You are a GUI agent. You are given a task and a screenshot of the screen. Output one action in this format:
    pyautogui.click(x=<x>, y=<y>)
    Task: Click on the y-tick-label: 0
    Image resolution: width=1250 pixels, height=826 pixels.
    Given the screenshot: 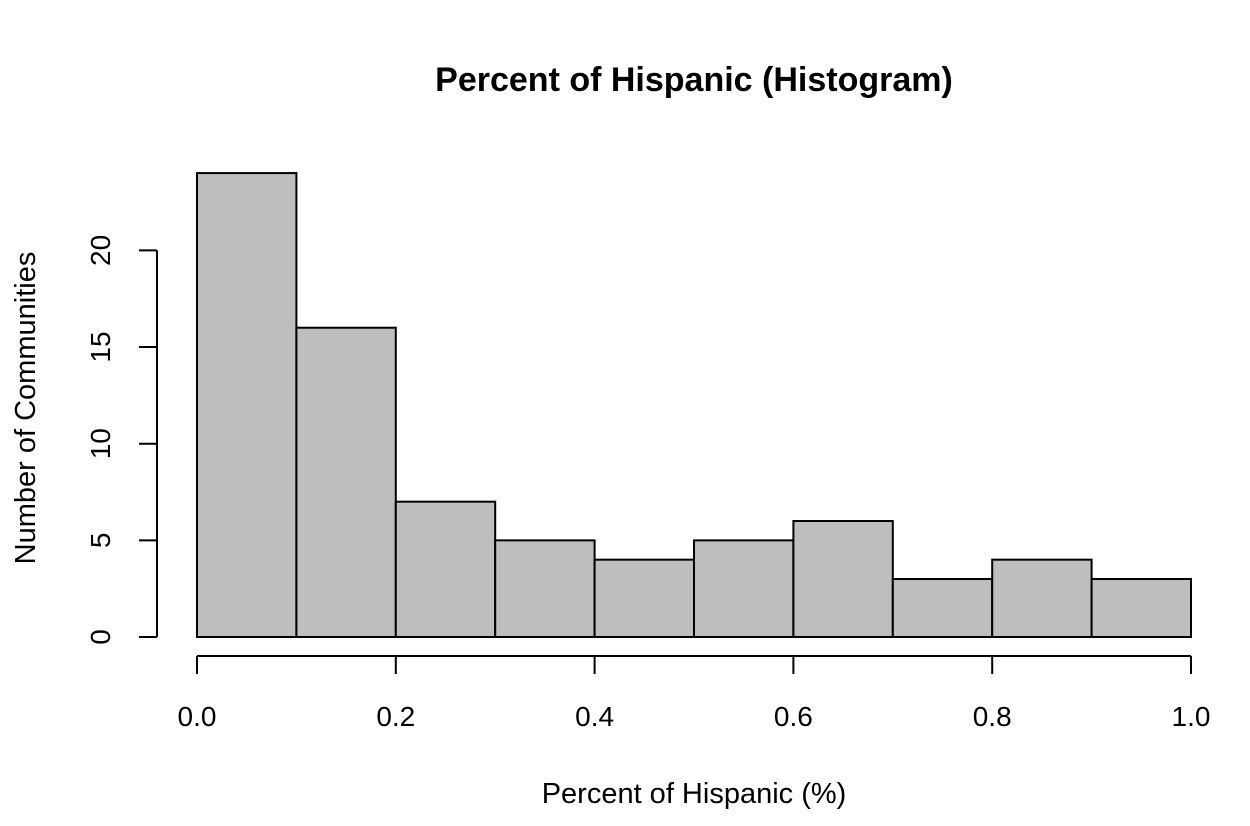 What is the action you would take?
    pyautogui.click(x=100, y=637)
    